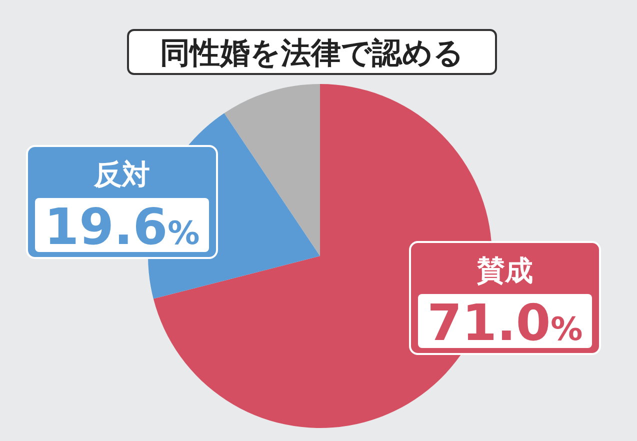 This screenshot has height=441, width=637. Describe the element at coordinates (505, 323) in the screenshot. I see `data-label: 71.0%` at that location.